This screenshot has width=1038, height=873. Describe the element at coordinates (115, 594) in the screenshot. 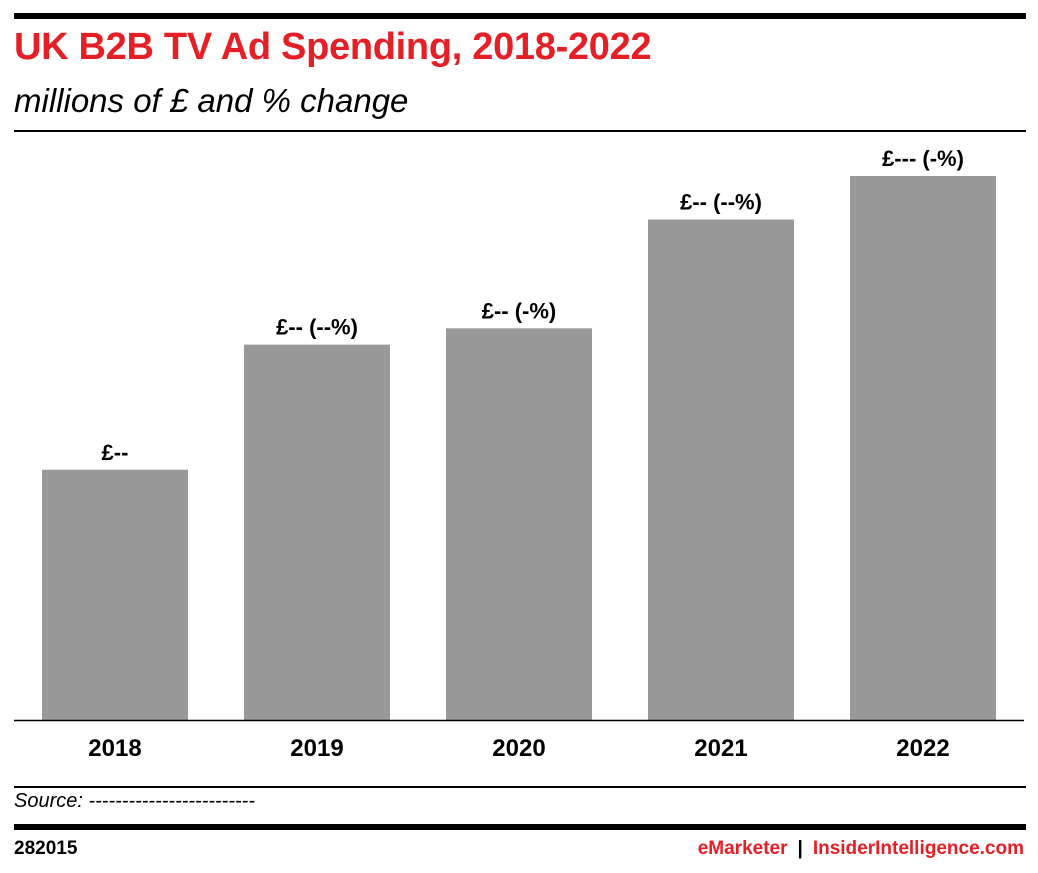

I see `bar-2018` at that location.